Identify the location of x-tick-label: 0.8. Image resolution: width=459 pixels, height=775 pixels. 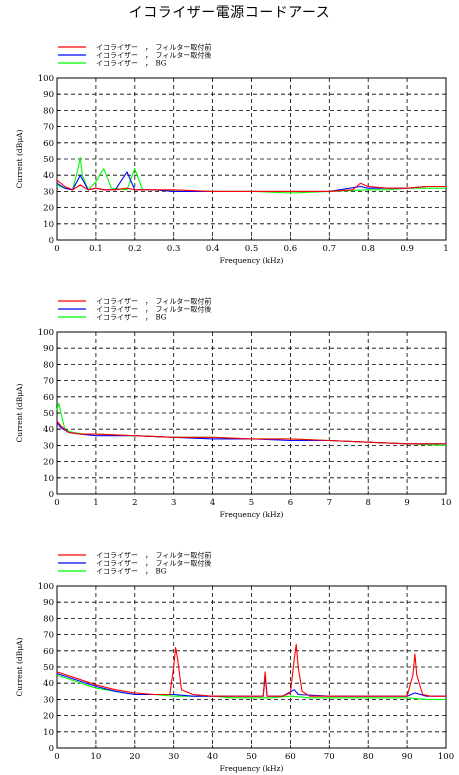
(368, 249).